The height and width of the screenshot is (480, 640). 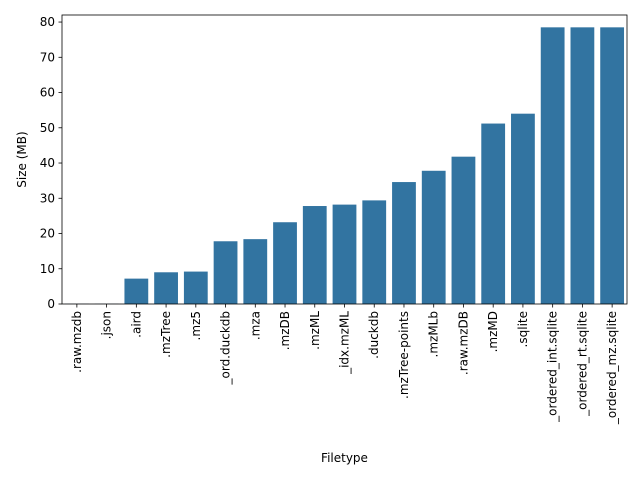 What do you see at coordinates (345, 343) in the screenshot?
I see `x-tick-label: _idx.mzML` at bounding box center [345, 343].